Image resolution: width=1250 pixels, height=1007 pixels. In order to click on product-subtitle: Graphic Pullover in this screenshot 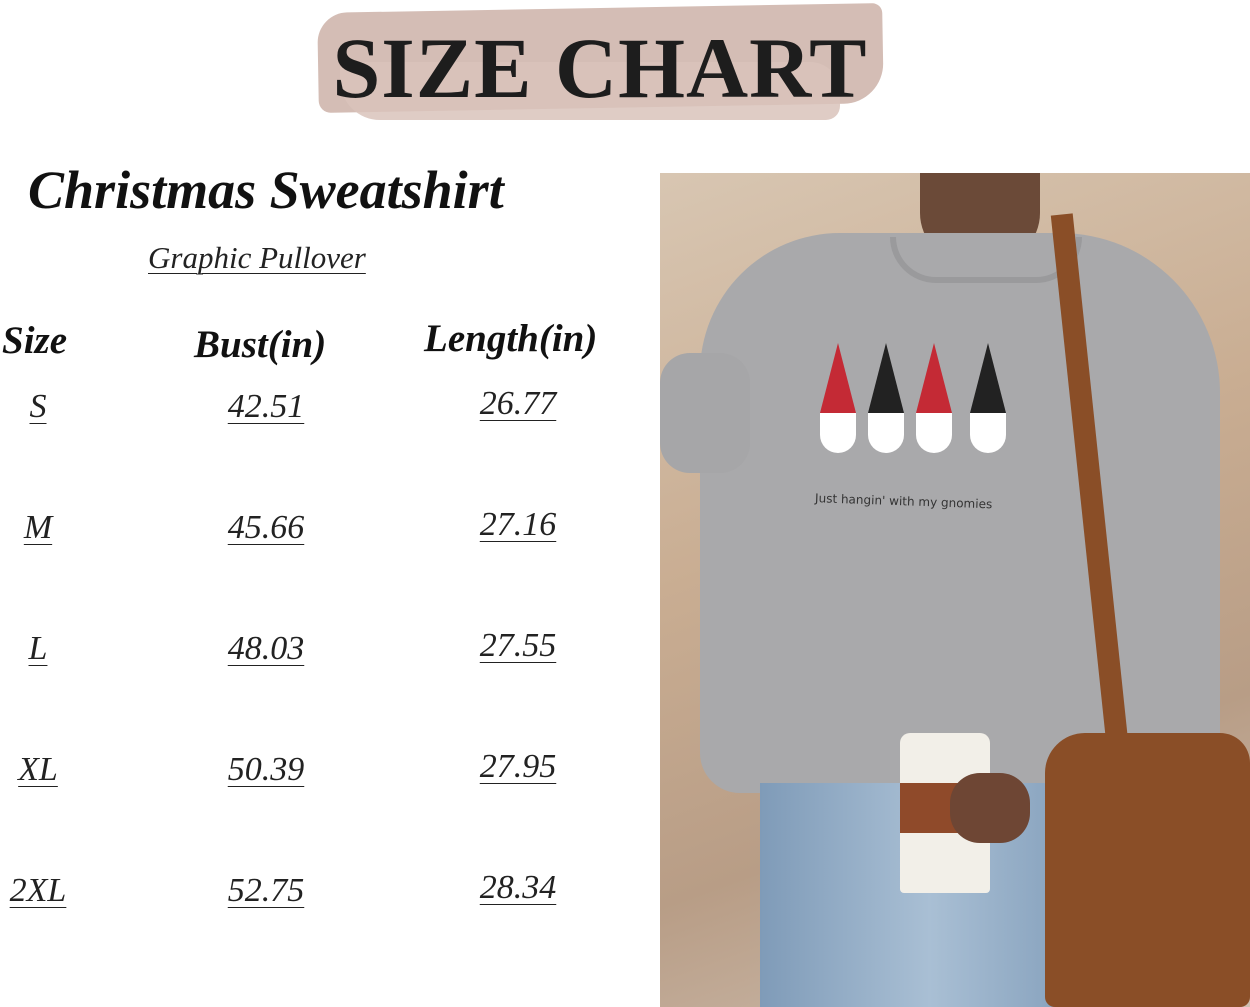, I will do `click(257, 257)`.